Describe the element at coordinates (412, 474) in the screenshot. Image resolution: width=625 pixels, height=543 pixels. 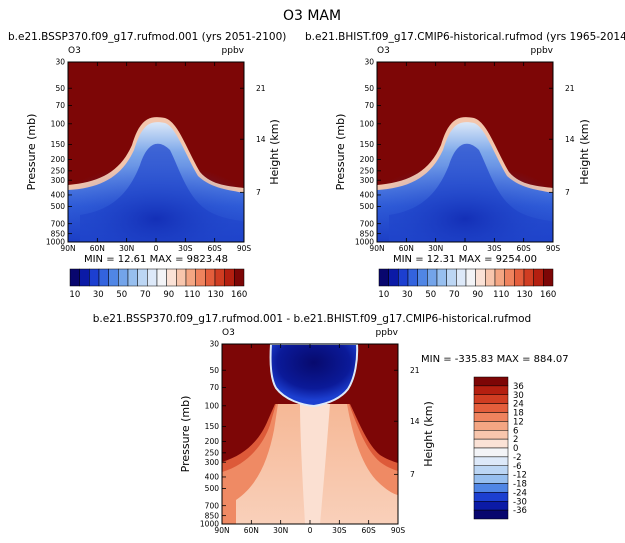
I see `height-tick-label: 7` at that location.